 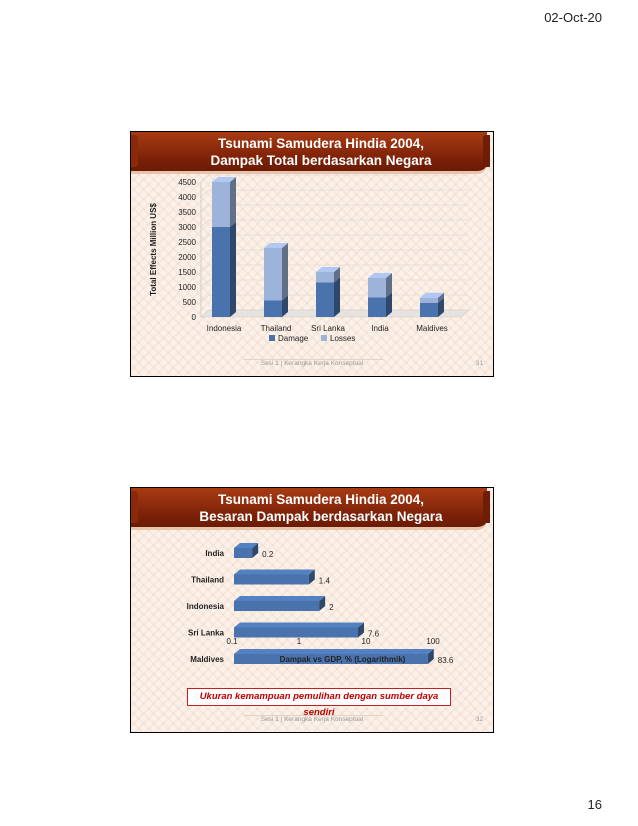 I want to click on bar-india, so click(x=246, y=550).